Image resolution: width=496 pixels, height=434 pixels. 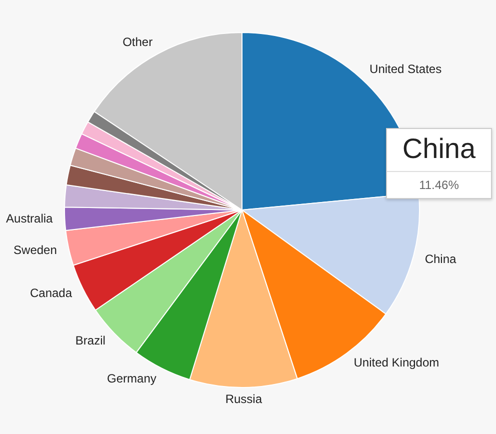 What do you see at coordinates (440, 259) in the screenshot?
I see `slice-label: China` at bounding box center [440, 259].